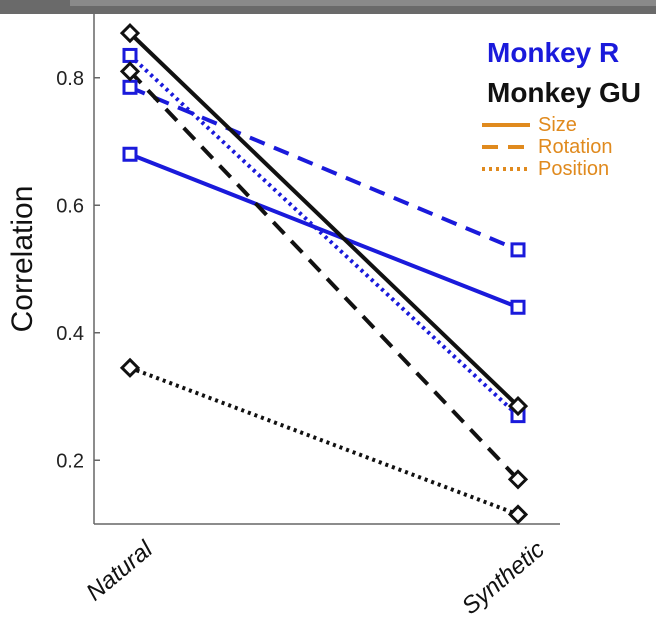 Image resolution: width=656 pixels, height=630 pixels. I want to click on x-category-label: Synthetic, so click(503, 578).